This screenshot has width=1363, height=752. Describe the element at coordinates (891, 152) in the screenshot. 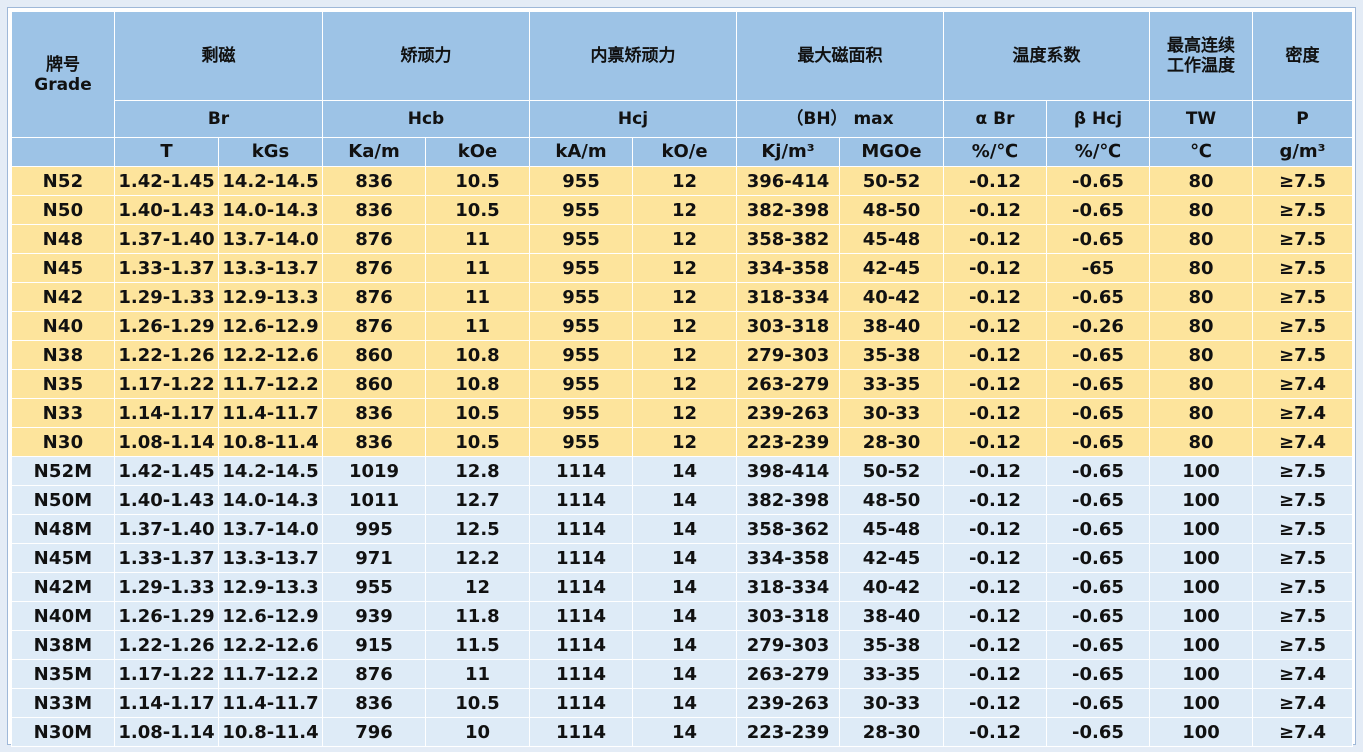

I see `unit-header: MGOe` at that location.